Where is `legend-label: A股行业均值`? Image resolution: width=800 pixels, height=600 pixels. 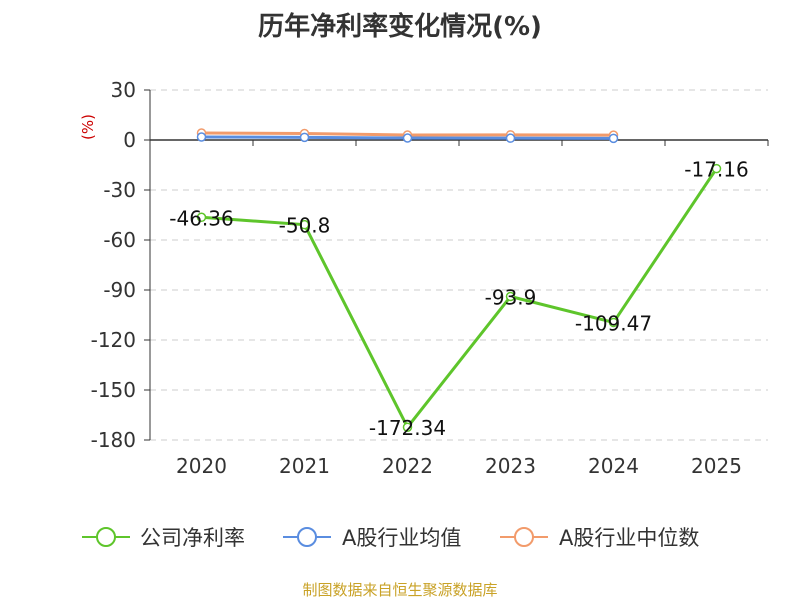
legend-label: A股行业均值 is located at coordinates (401, 538).